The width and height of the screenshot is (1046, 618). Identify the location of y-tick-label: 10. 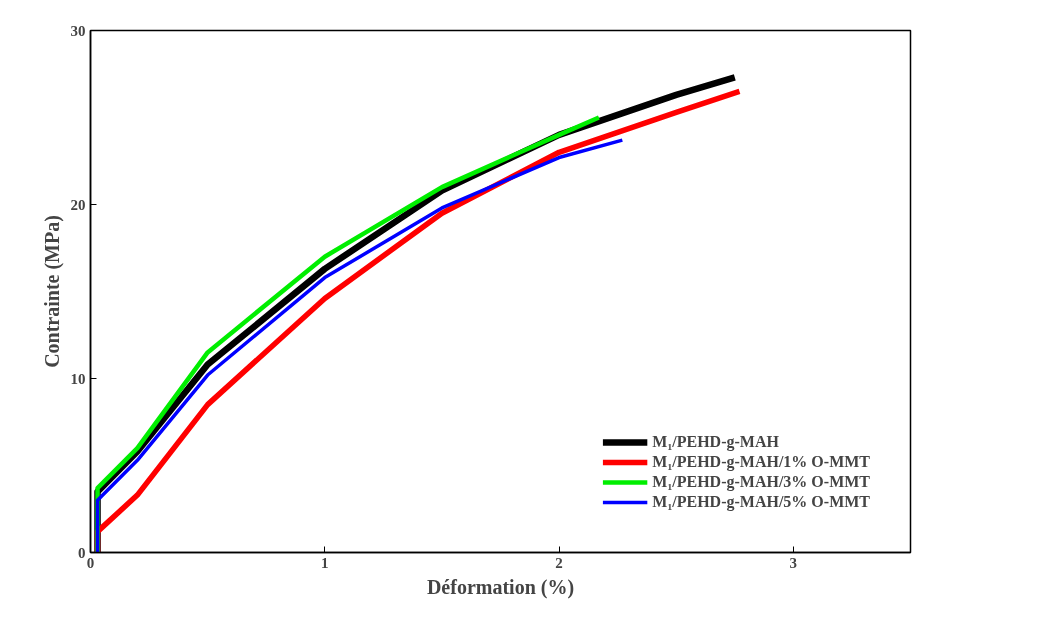
(78, 378).